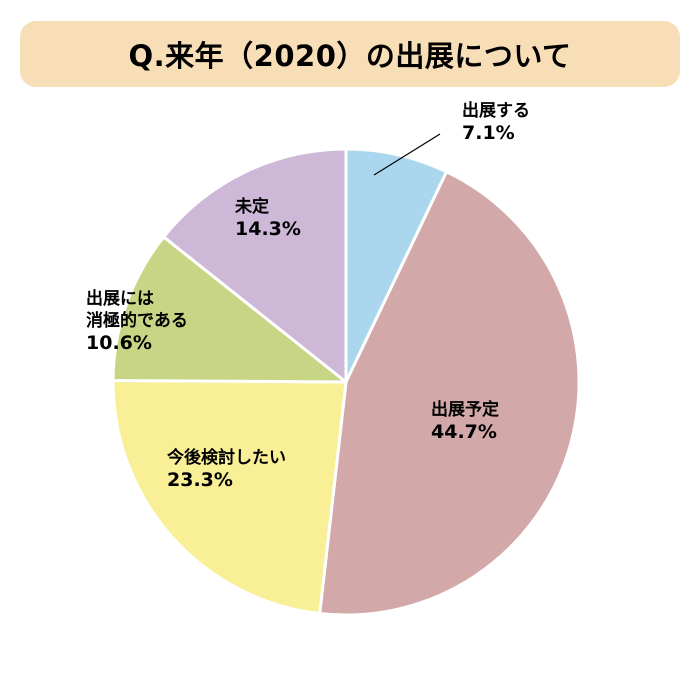  I want to click on chart-title: Q.来年（2020）の出展について, so click(350, 56).